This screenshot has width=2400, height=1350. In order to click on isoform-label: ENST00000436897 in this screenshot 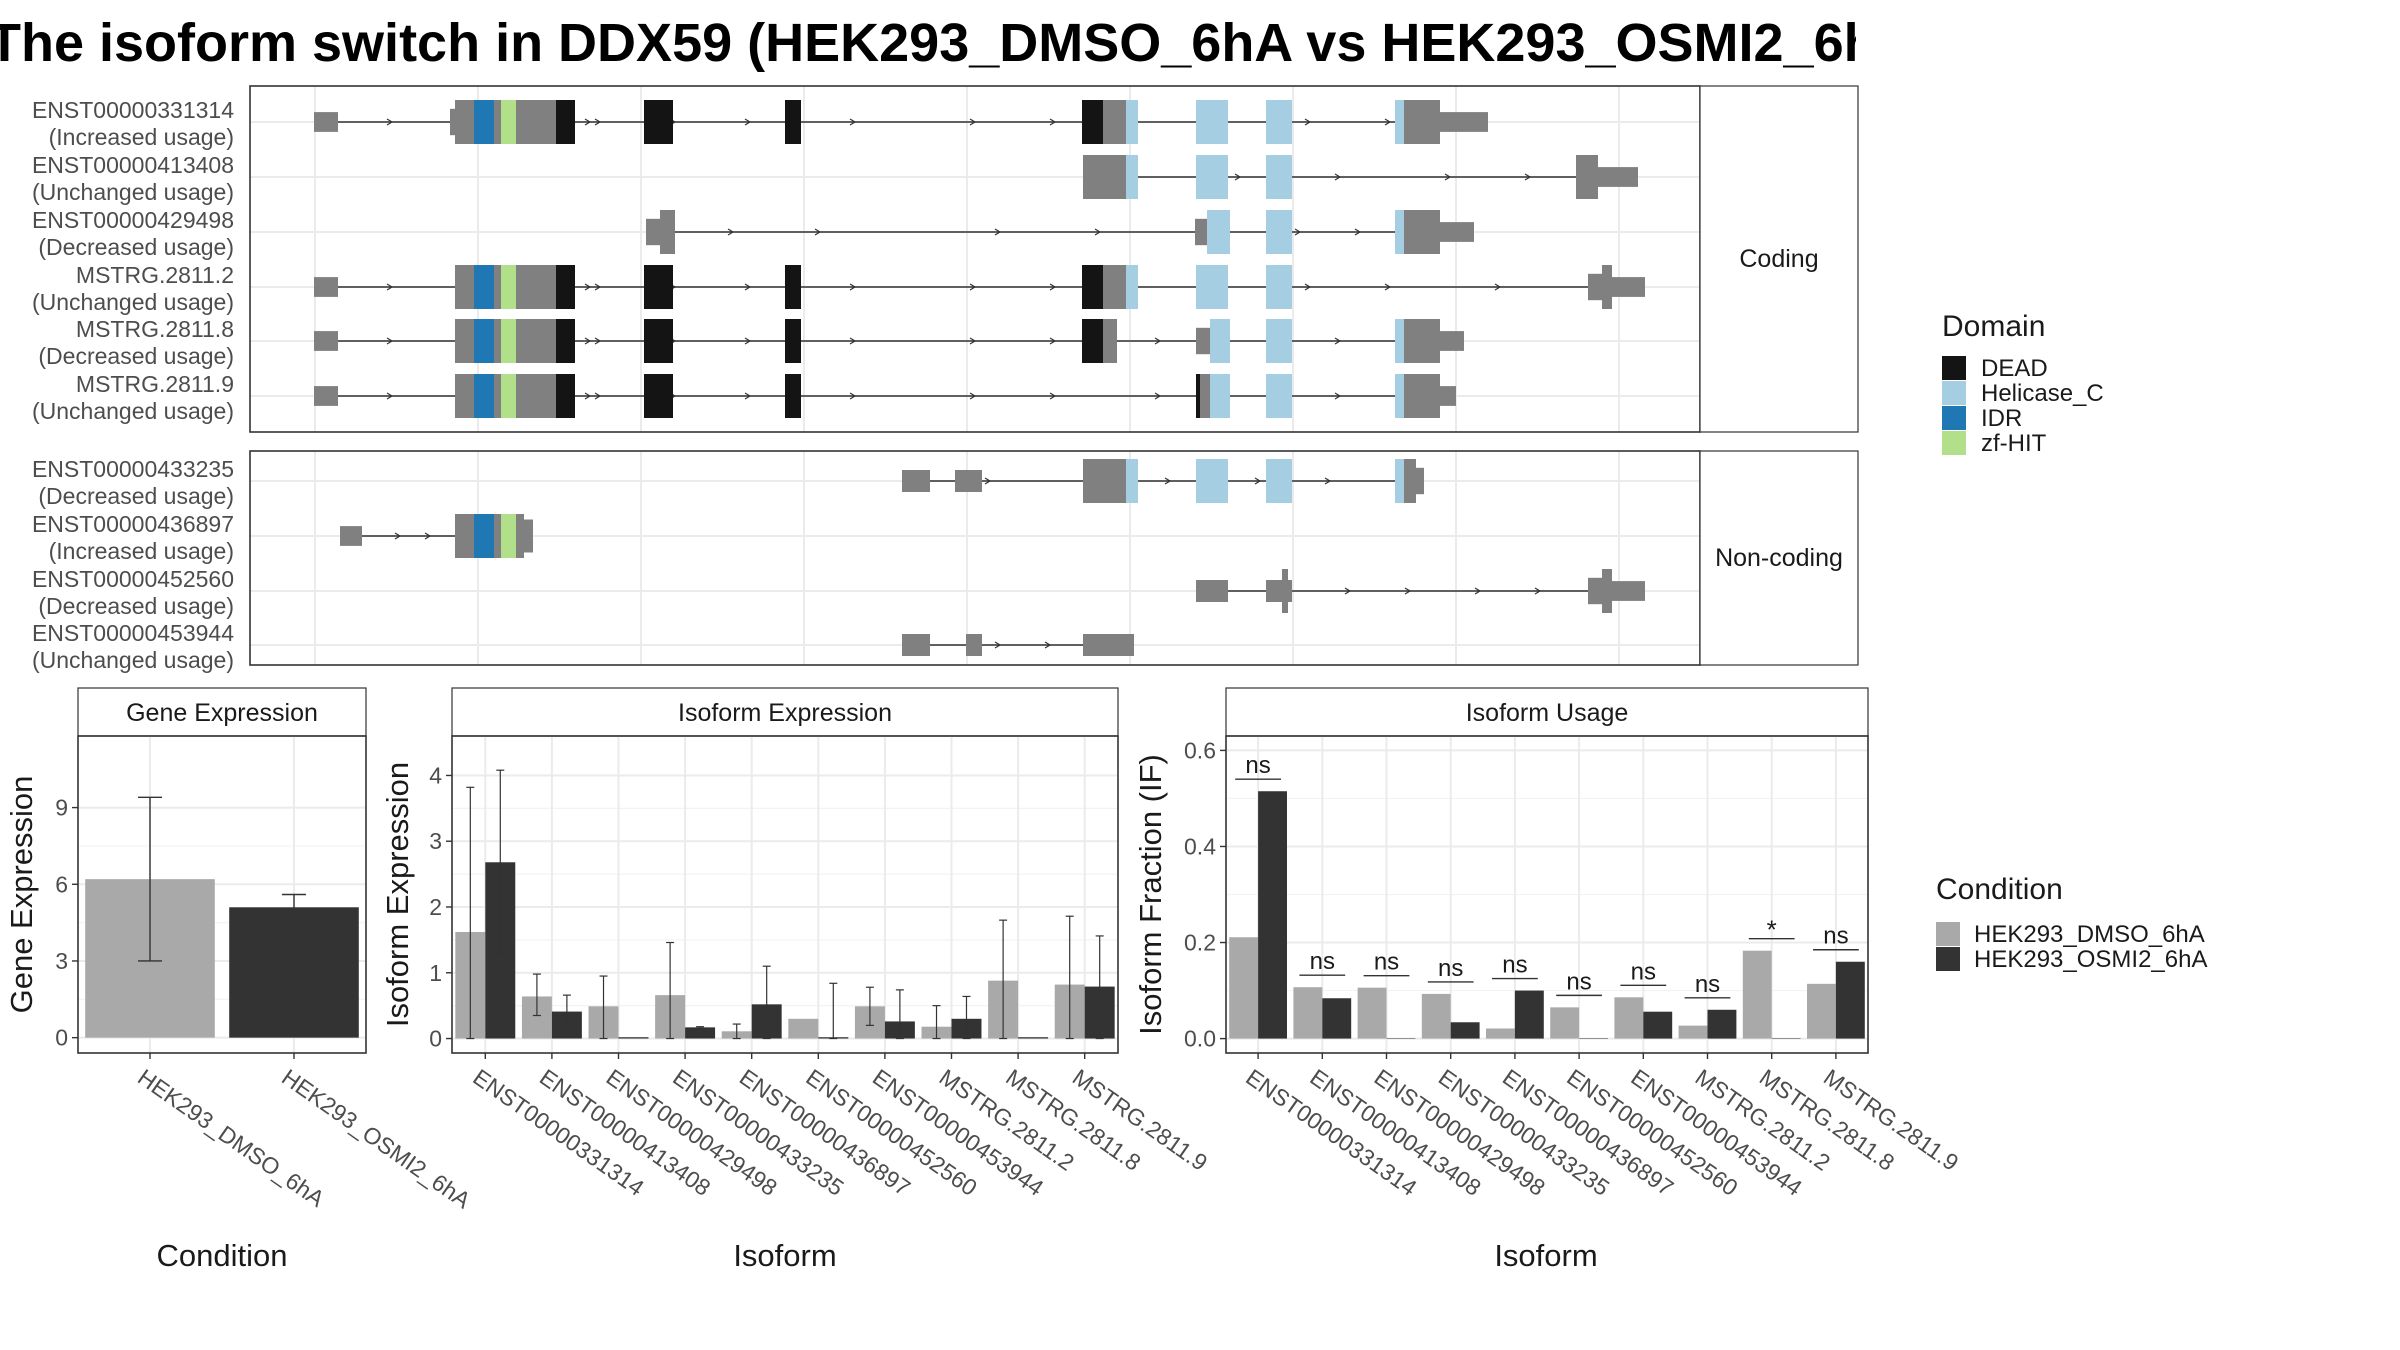, I will do `click(133, 524)`.